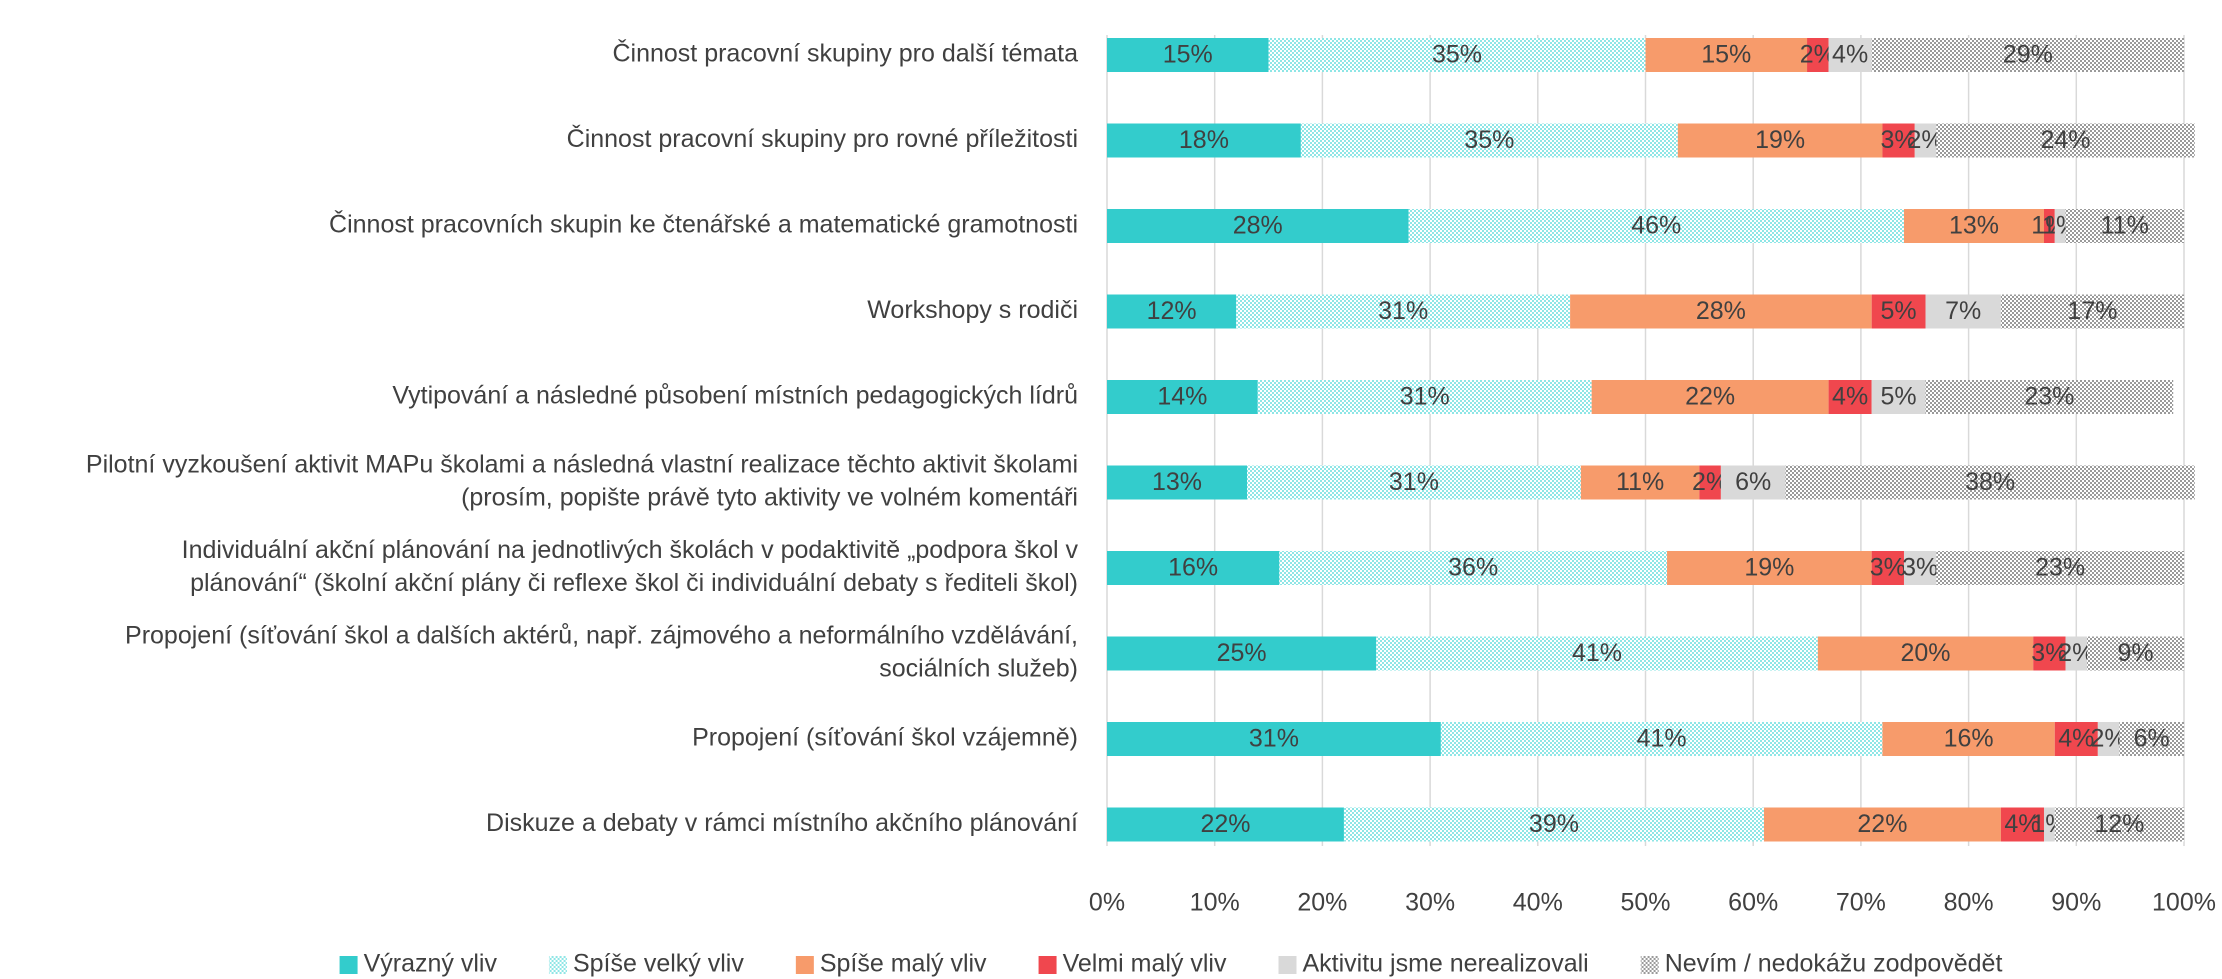 The image size is (2222, 979). I want to click on data-label: 11%, so click(1640, 482).